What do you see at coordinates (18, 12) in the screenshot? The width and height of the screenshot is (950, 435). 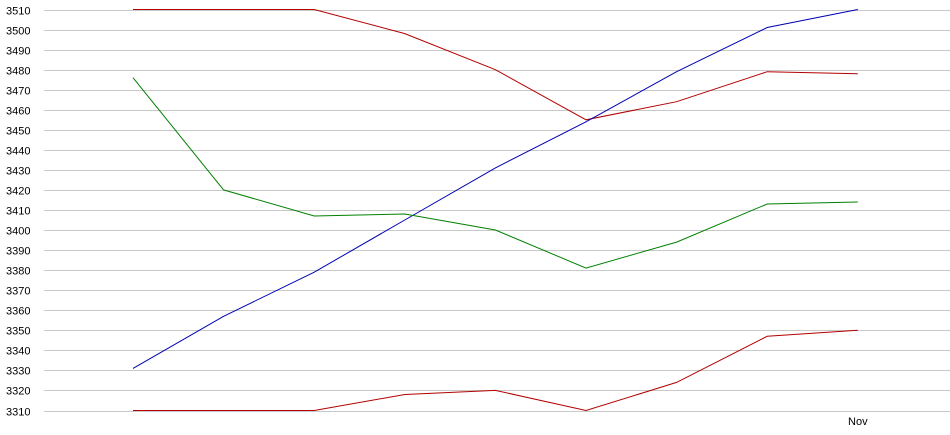 I see `y-tick-label: 3510` at bounding box center [18, 12].